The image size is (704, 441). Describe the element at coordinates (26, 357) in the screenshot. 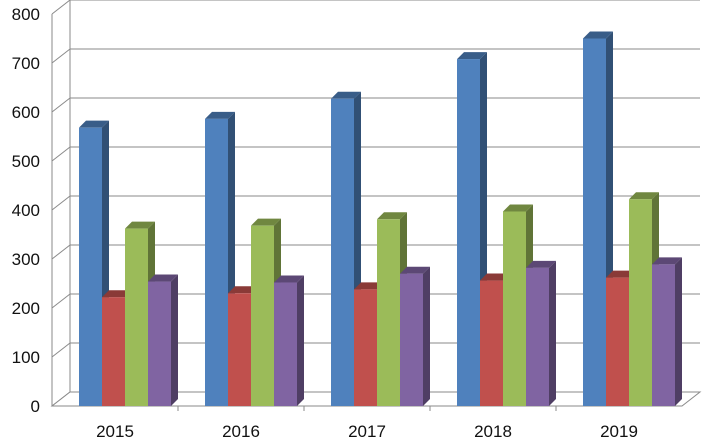

I see `y-tick-label: 100` at that location.